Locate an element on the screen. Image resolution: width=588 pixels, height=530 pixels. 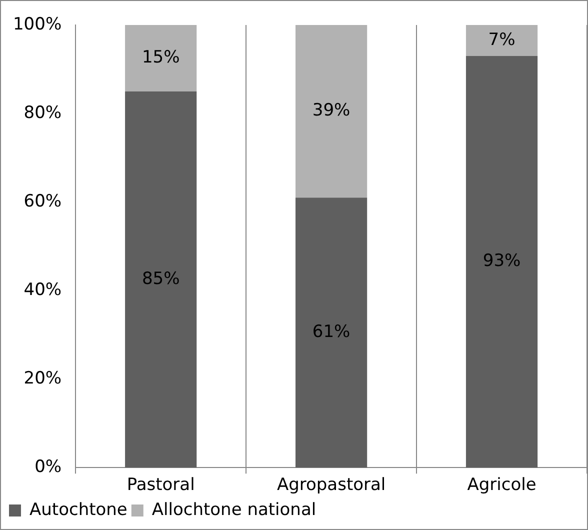
x-tick-label: Agricole is located at coordinates (501, 485).